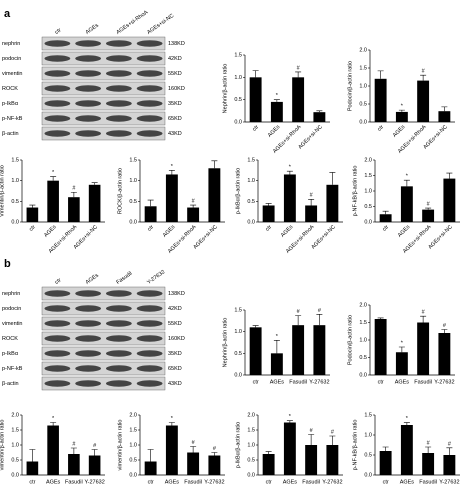 Image resolution: width=471 pixels, height=500 pixels. I want to click on panel-letter: a, so click(7, 14).